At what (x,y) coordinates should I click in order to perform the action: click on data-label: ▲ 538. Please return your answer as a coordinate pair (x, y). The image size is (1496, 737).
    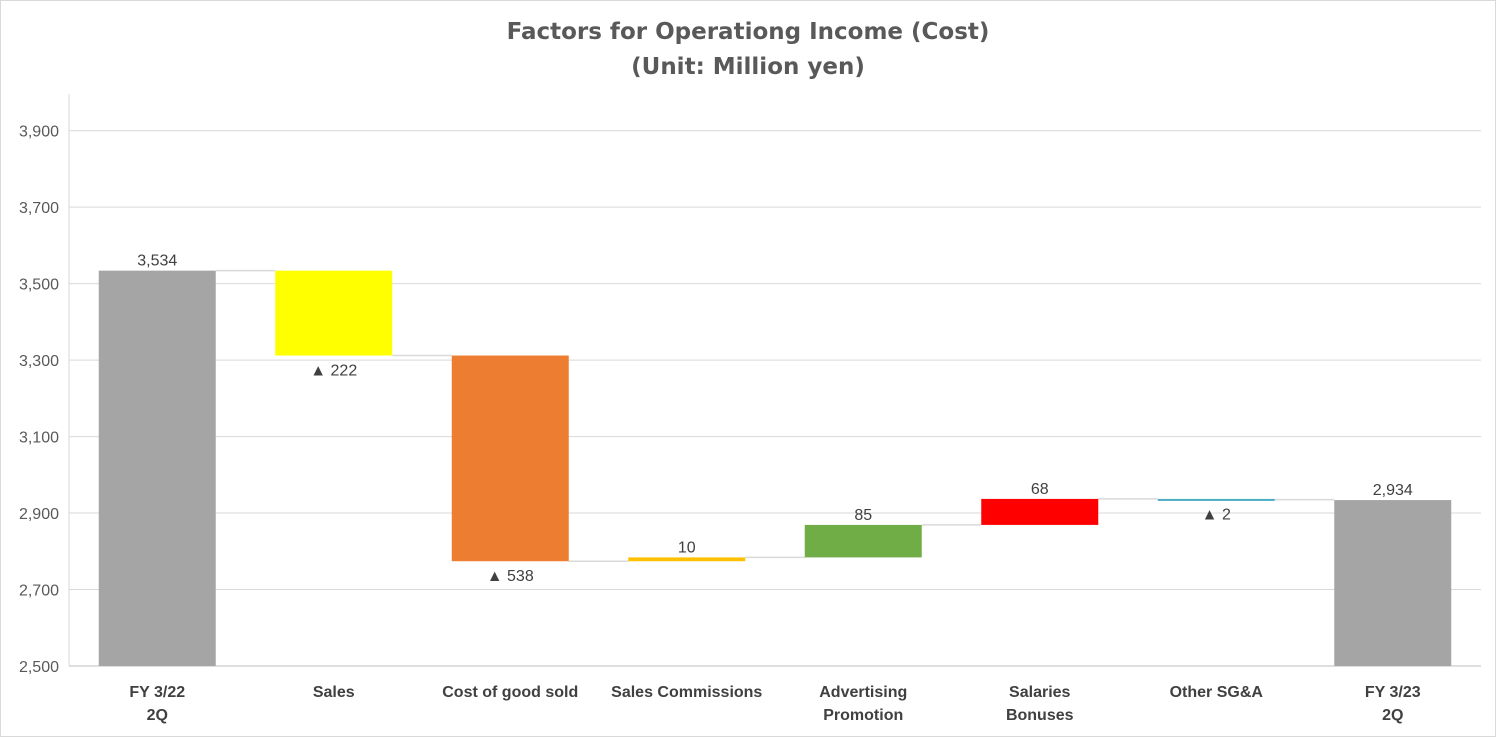
    Looking at the image, I should click on (510, 576).